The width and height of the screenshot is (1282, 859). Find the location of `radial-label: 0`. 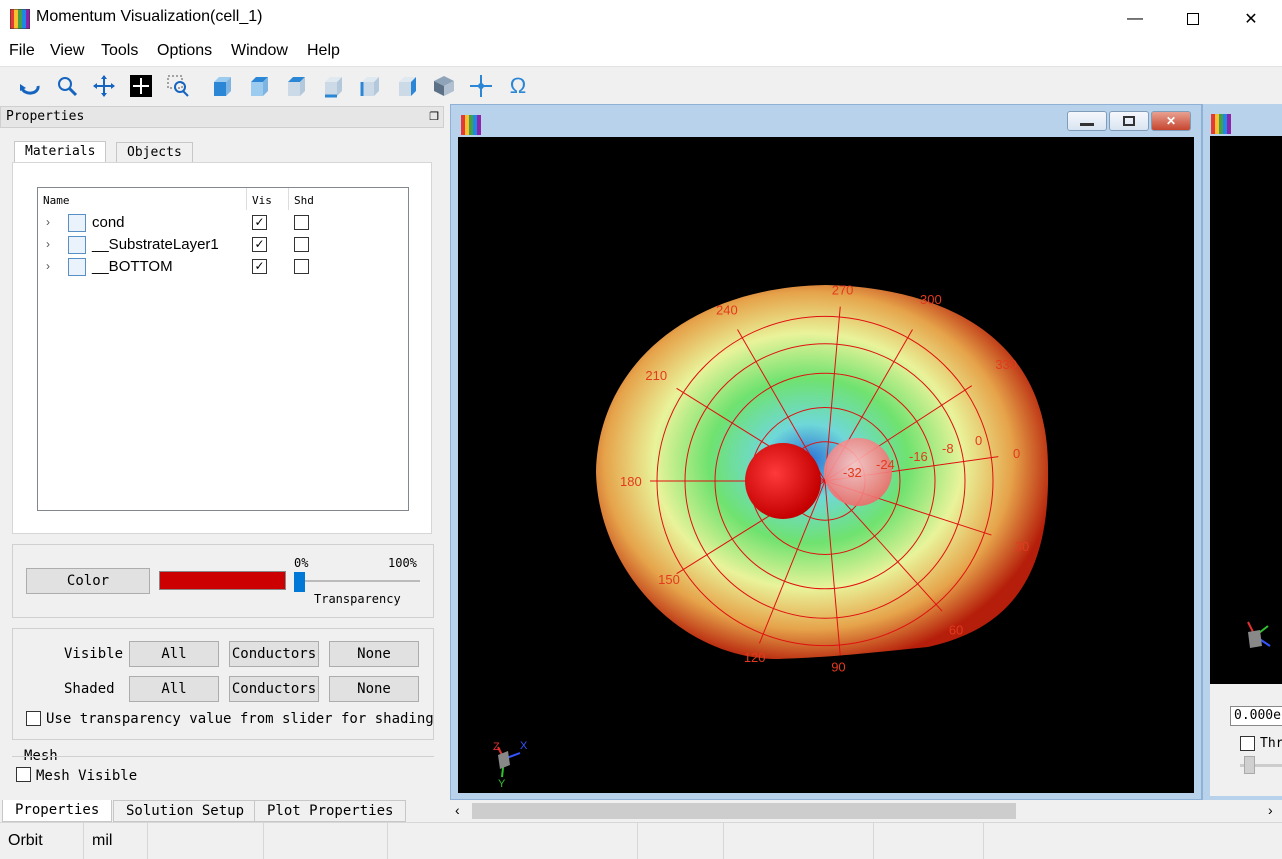

radial-label: 0 is located at coordinates (978, 440).